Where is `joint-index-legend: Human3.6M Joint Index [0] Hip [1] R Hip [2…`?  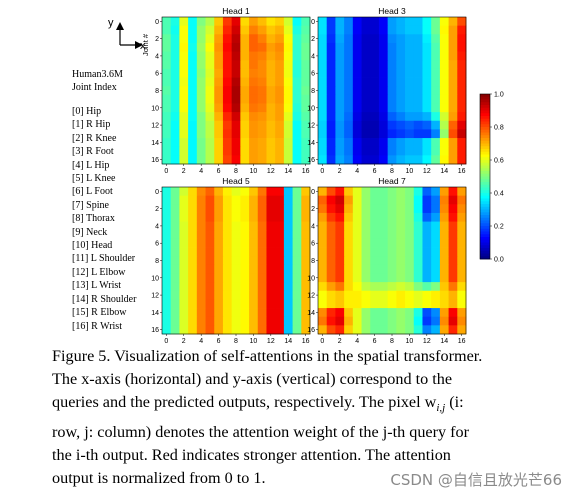 joint-index-legend: Human3.6M Joint Index [0] Hip [1] R Hip [2… is located at coordinates (104, 200).